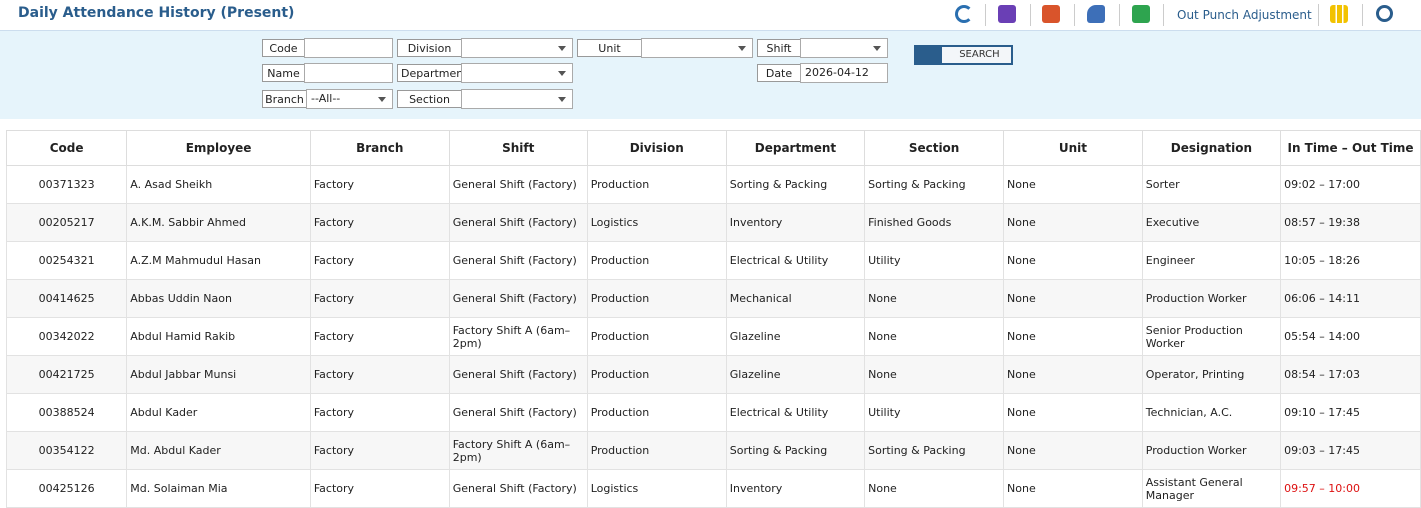  What do you see at coordinates (66, 336) in the screenshot?
I see `table-cell: 00342022` at bounding box center [66, 336].